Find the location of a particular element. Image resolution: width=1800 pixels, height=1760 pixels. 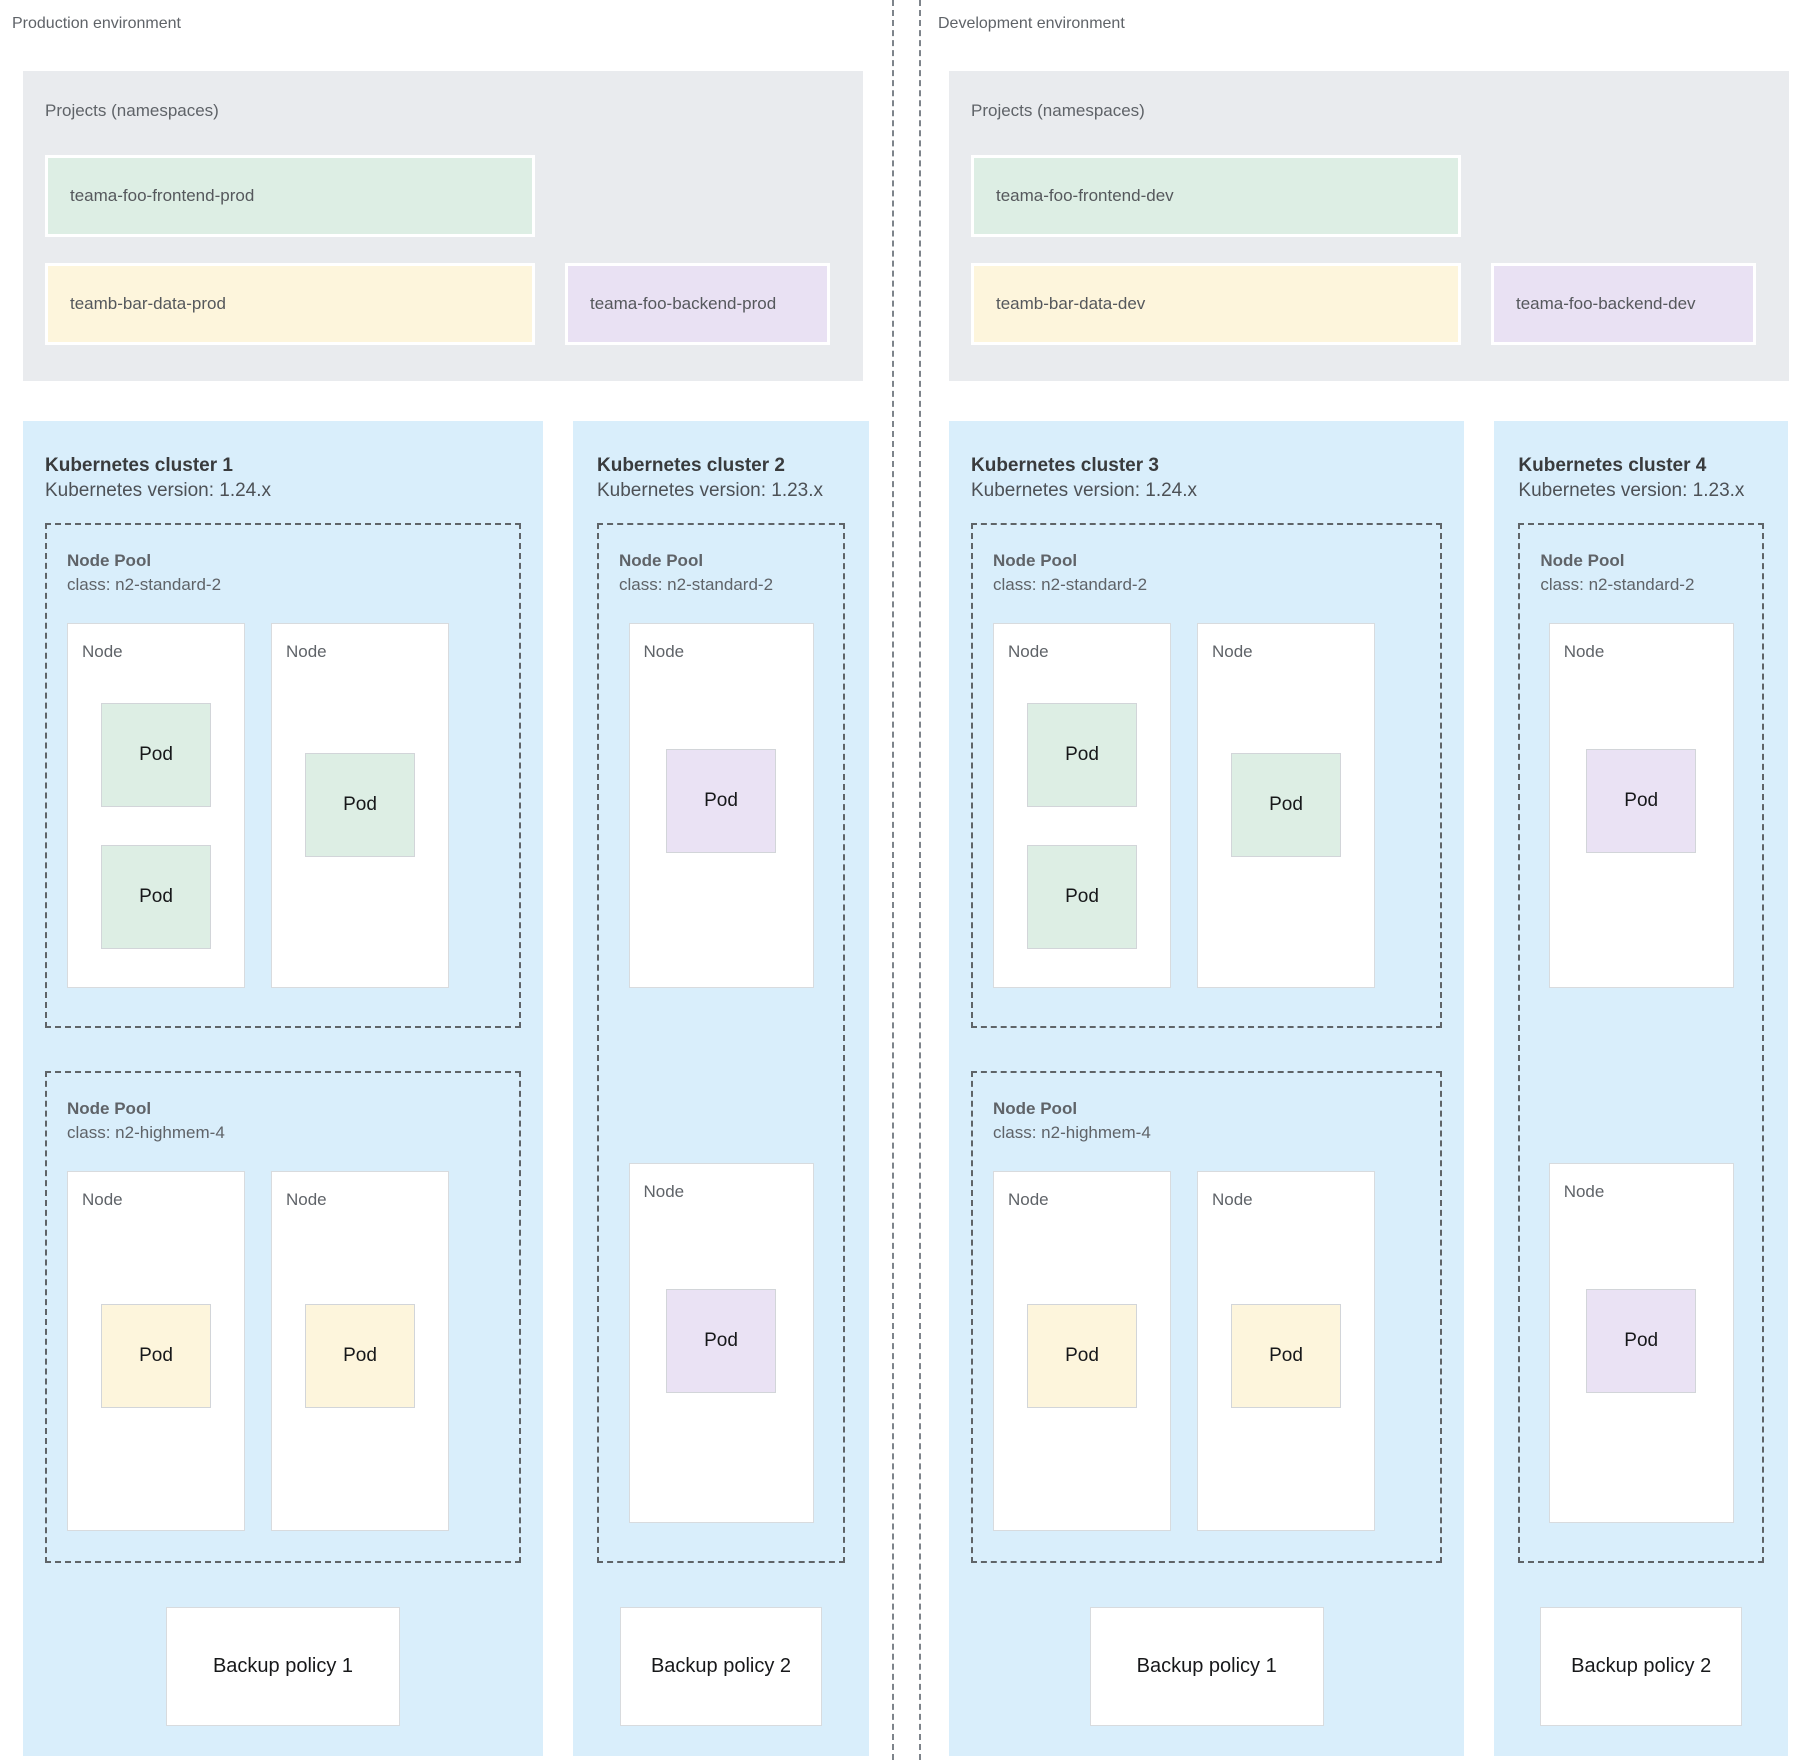

cluster-title: Kubernetes cluster 3 is located at coordinates (1065, 465).